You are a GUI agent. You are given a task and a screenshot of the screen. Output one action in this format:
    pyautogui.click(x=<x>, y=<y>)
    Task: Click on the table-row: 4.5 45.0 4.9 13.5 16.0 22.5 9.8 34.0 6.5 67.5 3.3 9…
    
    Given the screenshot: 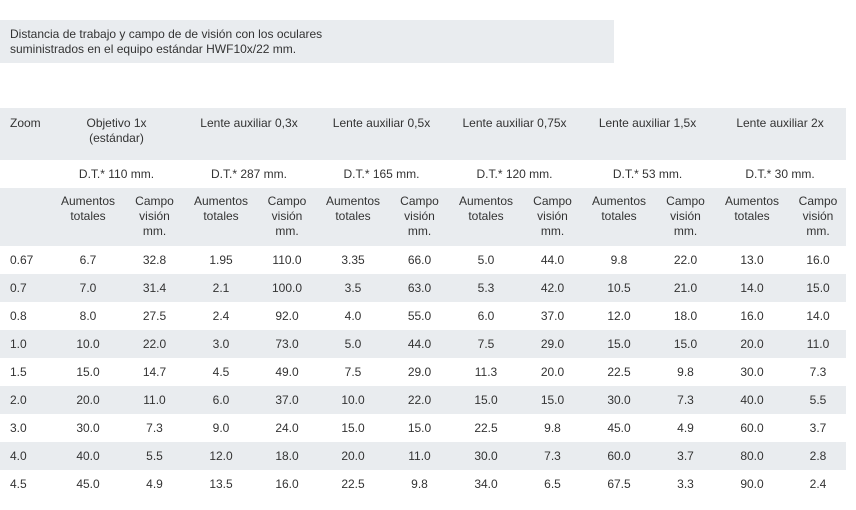 What is the action you would take?
    pyautogui.click(x=423, y=484)
    